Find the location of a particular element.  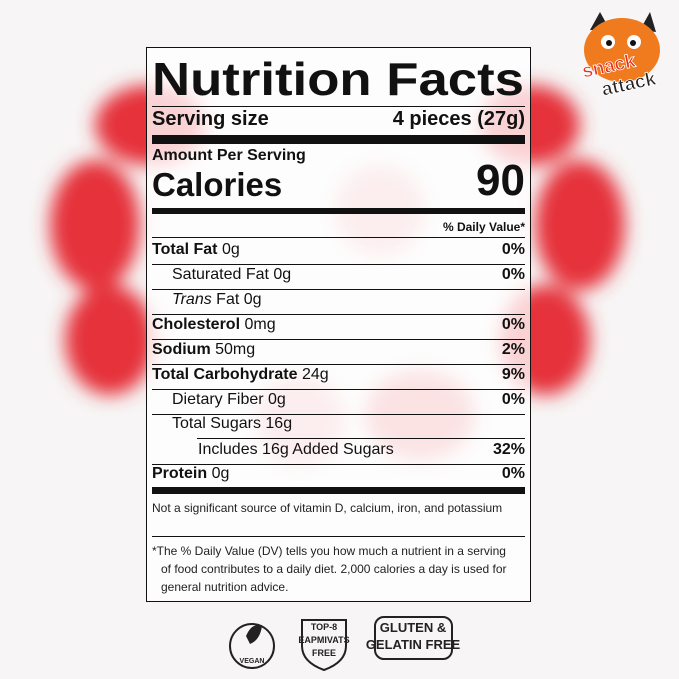

leaf-icon is located at coordinates (254, 634).